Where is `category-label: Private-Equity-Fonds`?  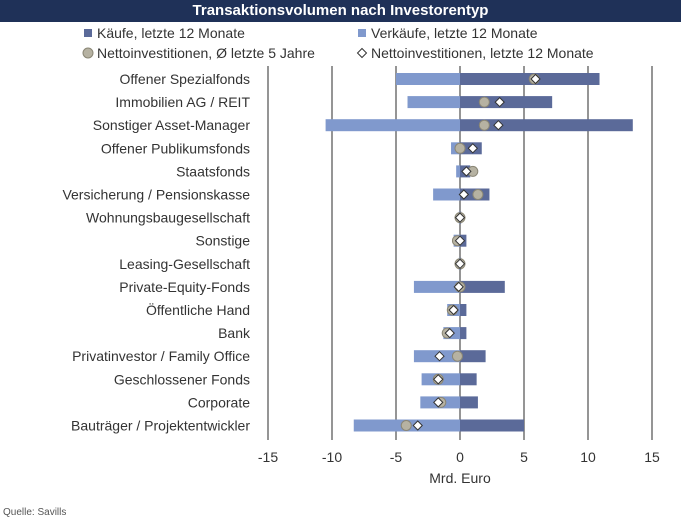 category-label: Private-Equity-Fonds is located at coordinates (184, 287).